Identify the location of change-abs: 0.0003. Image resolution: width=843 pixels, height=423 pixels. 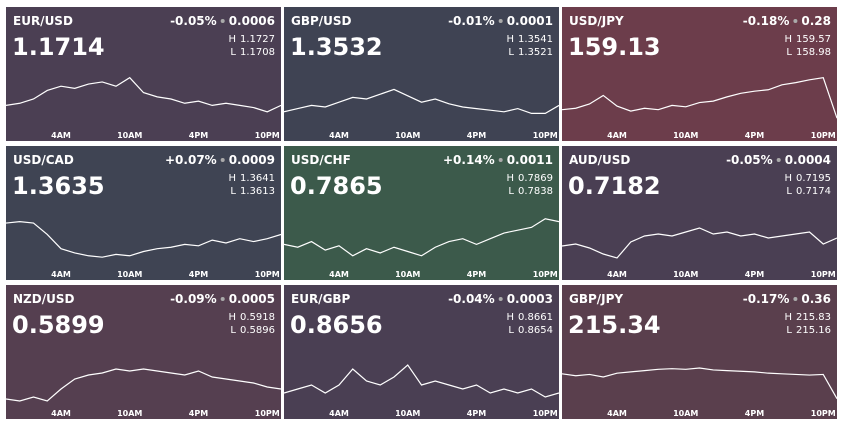
(530, 299).